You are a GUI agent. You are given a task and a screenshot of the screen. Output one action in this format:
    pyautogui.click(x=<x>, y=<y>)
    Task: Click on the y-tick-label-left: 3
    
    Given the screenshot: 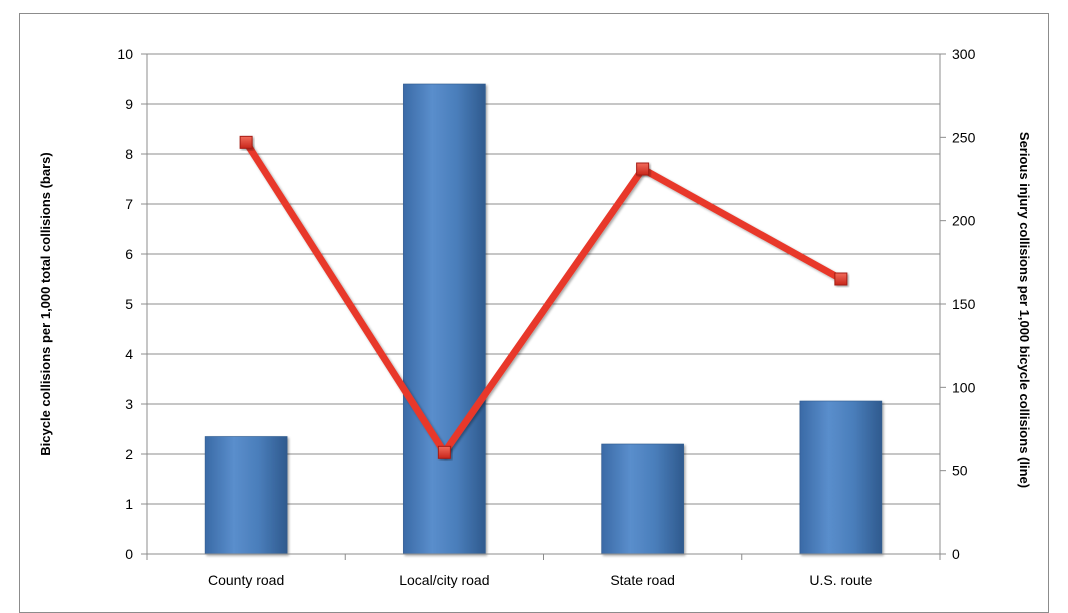 What is the action you would take?
    pyautogui.click(x=129, y=404)
    